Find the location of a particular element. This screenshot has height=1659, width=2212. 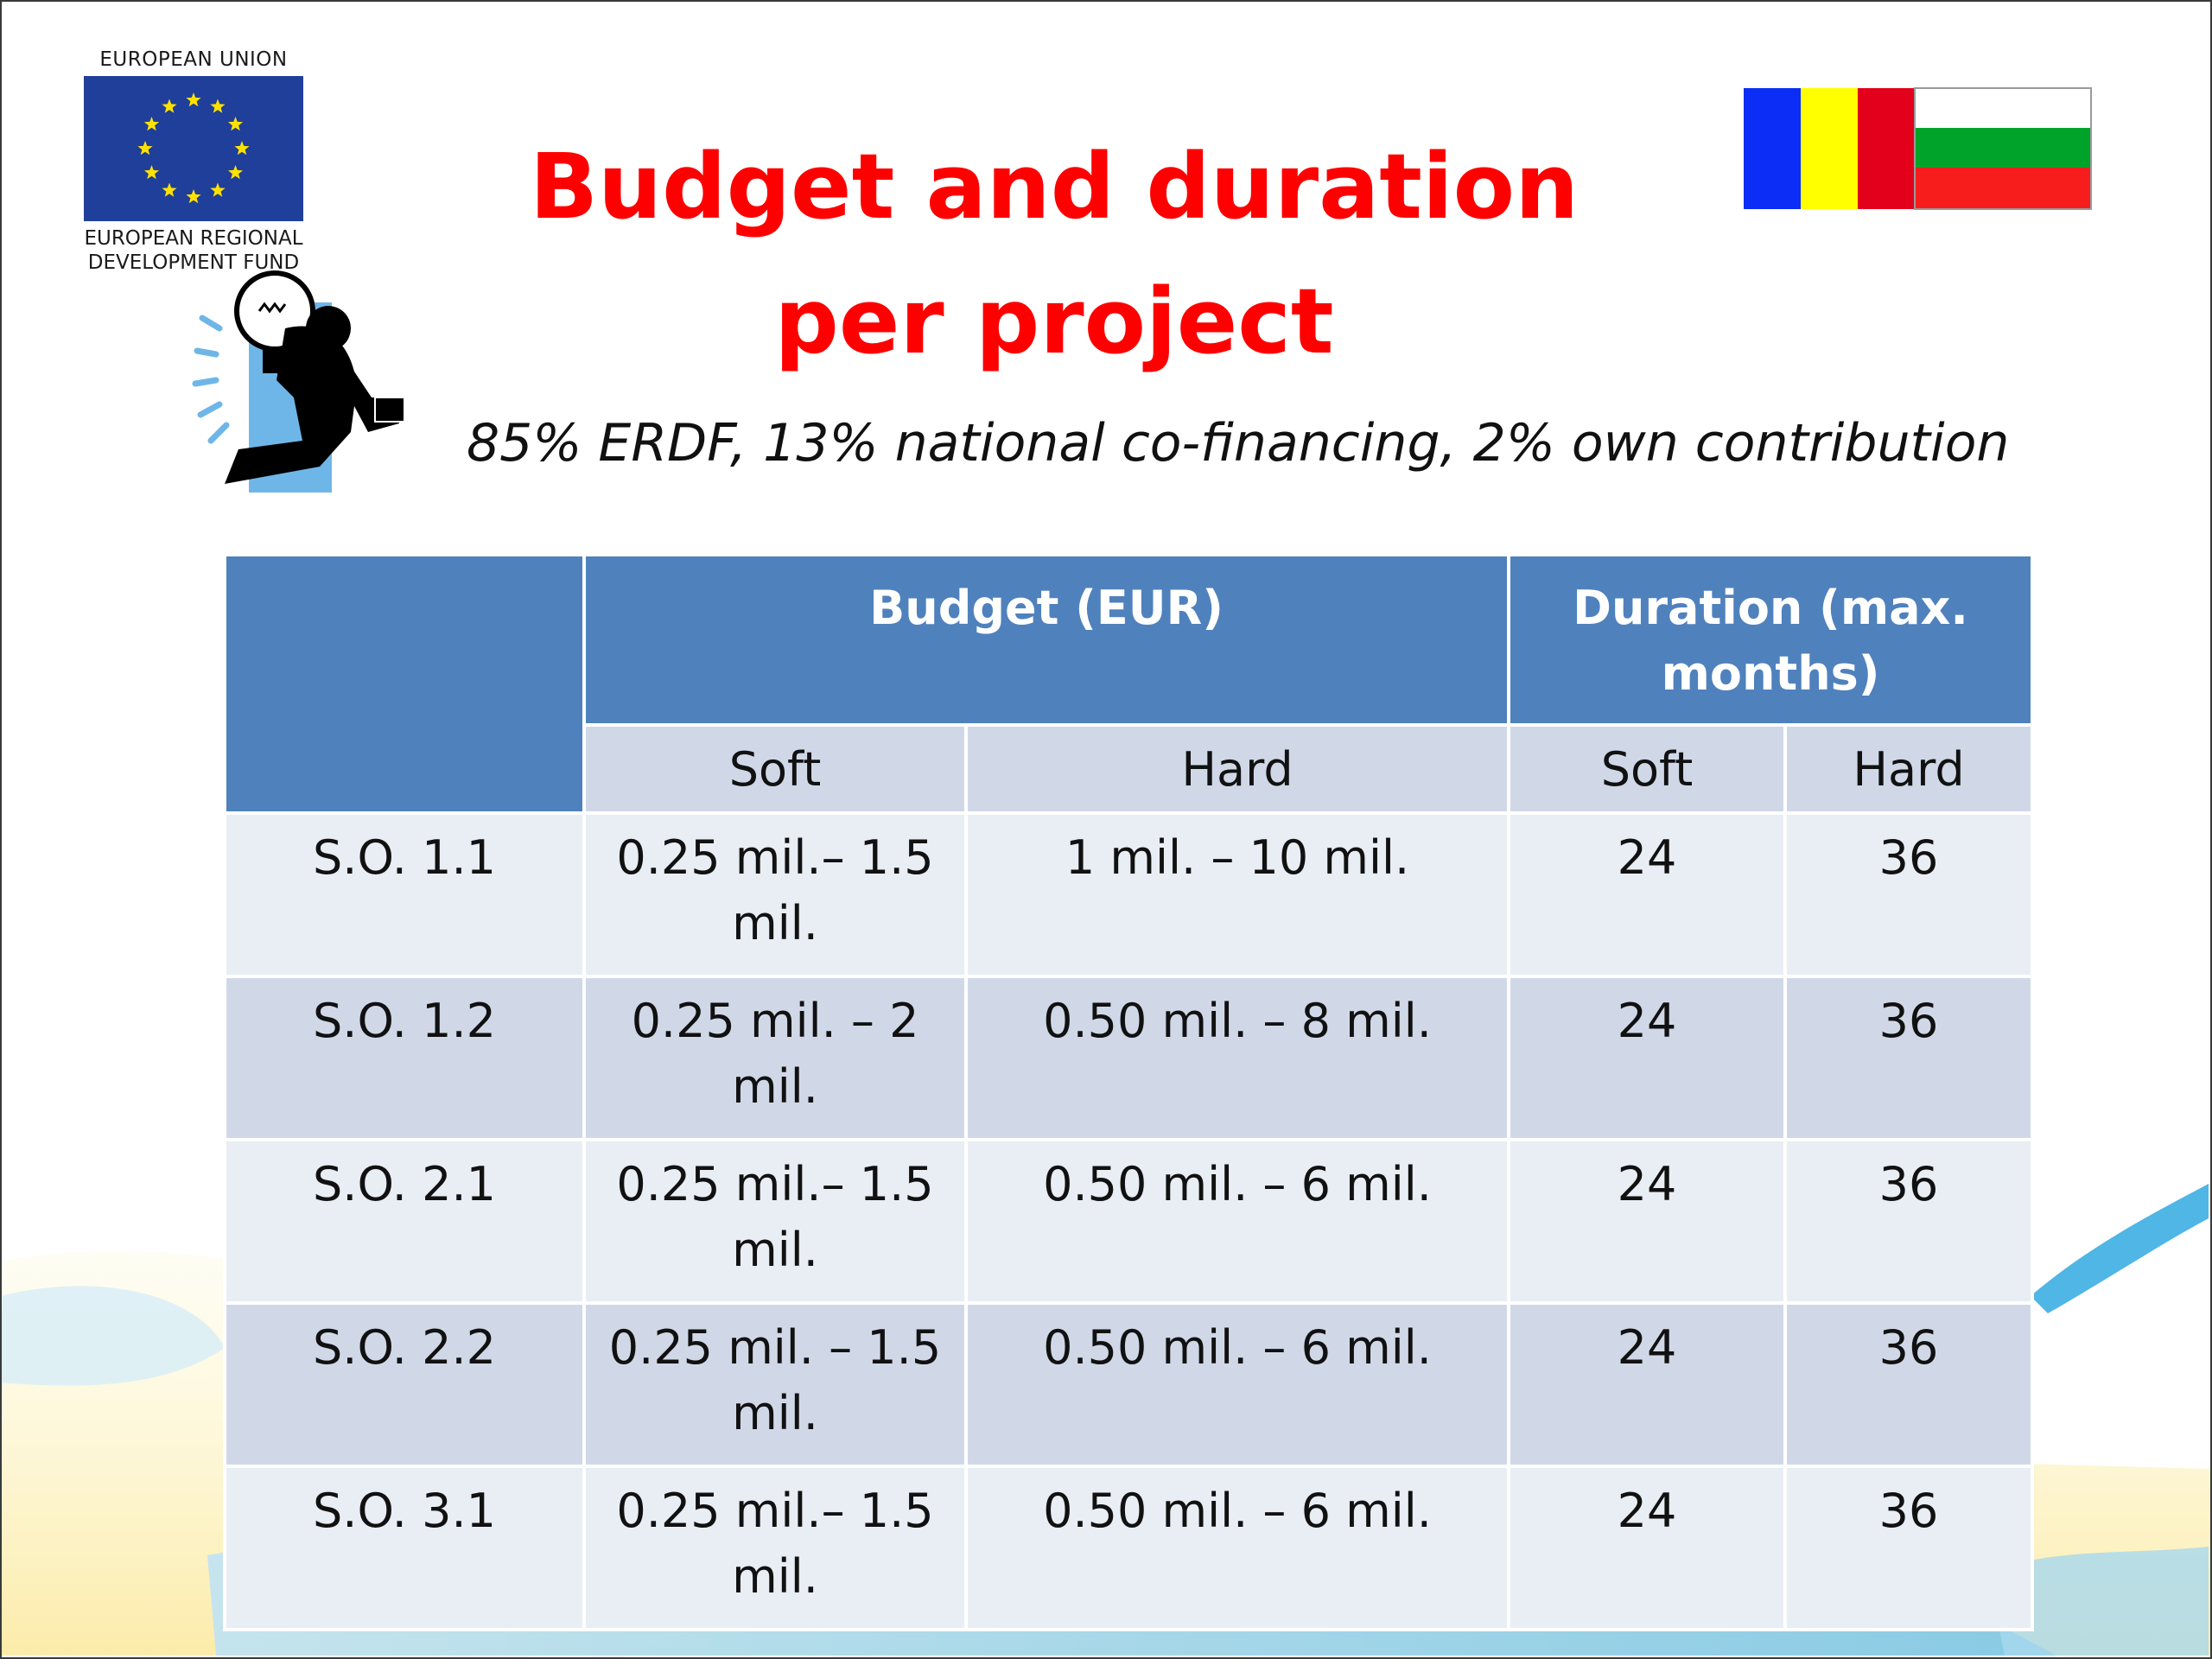

page-title: Budget and duration per project is located at coordinates (1054, 254).